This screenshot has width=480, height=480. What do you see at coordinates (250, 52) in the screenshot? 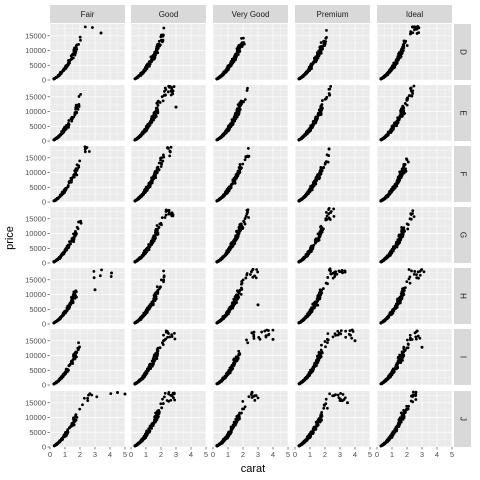
I see `panel-very-good-d` at bounding box center [250, 52].